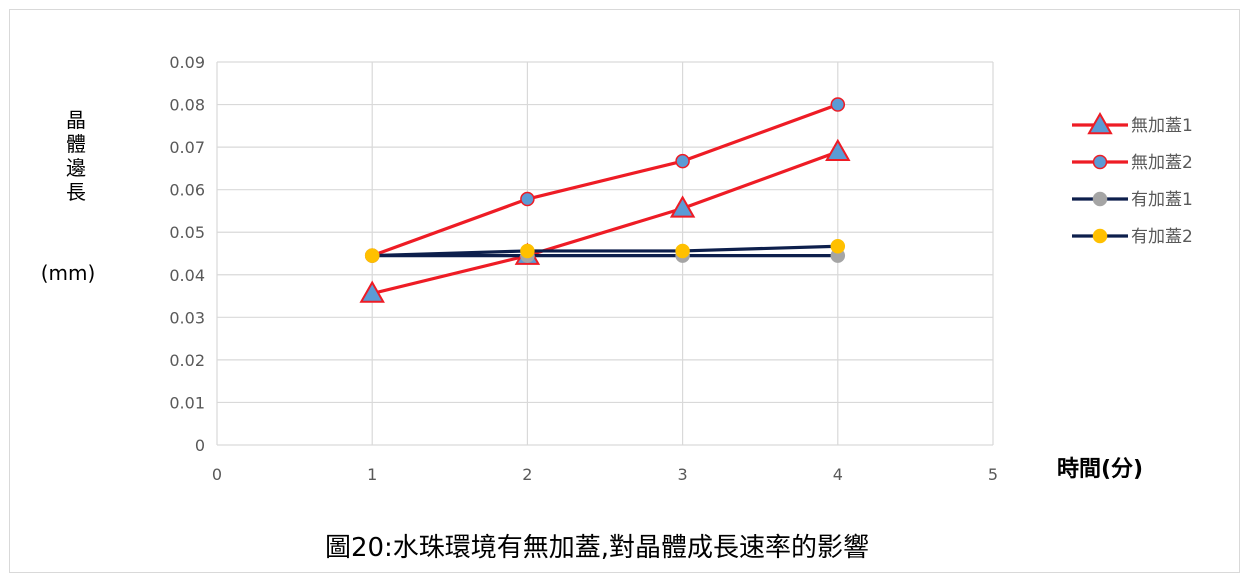  I want to click on x-tick-label: 5, so click(993, 474).